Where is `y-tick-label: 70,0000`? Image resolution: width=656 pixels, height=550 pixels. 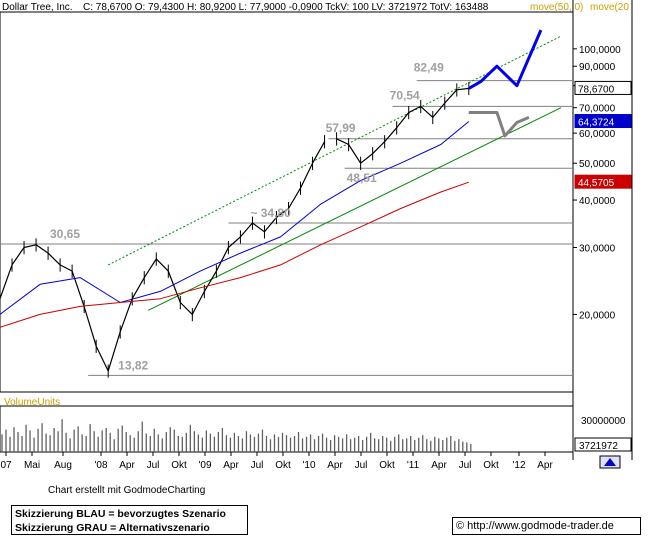
y-tick-label: 70,0000 is located at coordinates (597, 109).